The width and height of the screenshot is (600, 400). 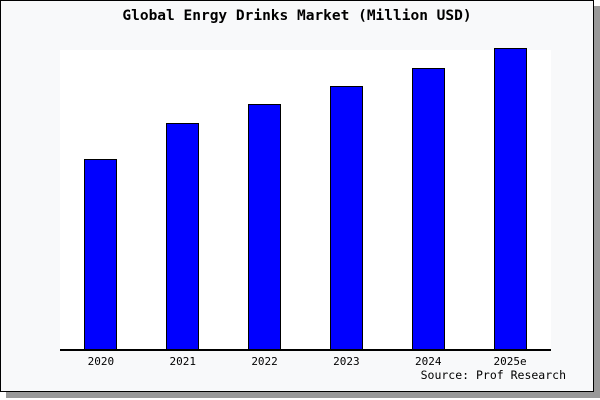 I want to click on bar-2020, so click(x=101, y=254).